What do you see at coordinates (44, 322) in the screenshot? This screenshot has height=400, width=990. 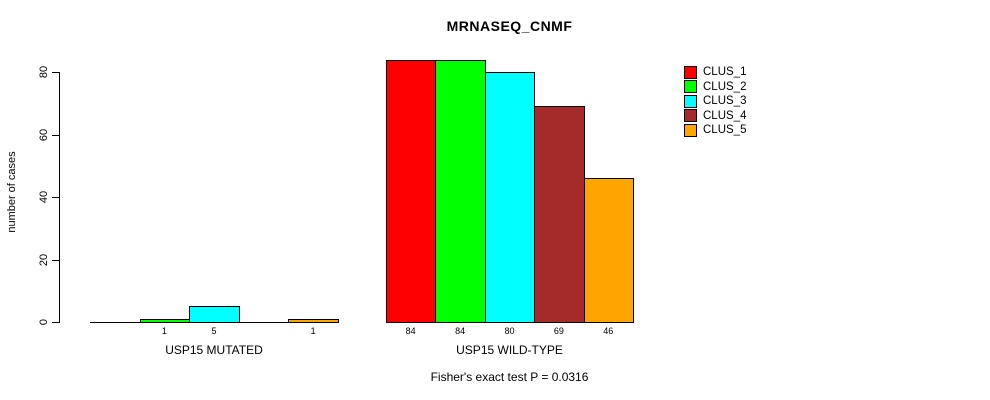 I see `y-axis-tick-label: 0` at bounding box center [44, 322].